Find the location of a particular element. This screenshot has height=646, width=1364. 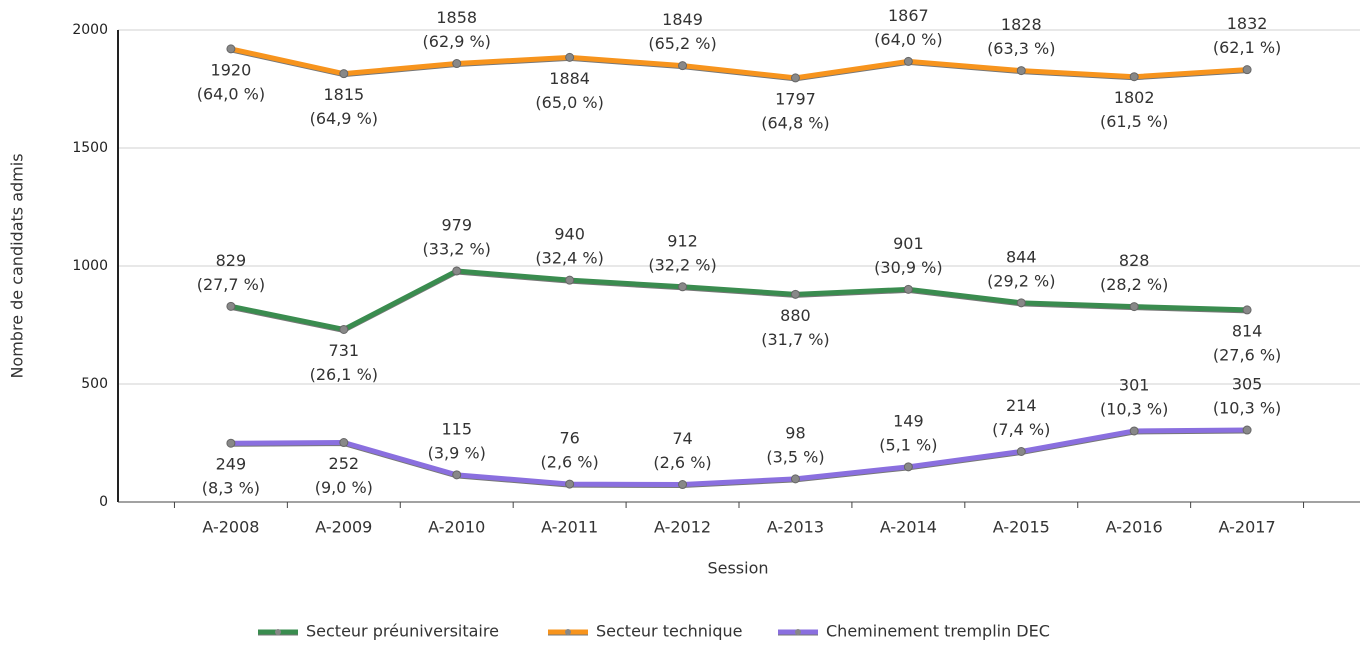

data-label-share: (5,1 %) is located at coordinates (908, 444).